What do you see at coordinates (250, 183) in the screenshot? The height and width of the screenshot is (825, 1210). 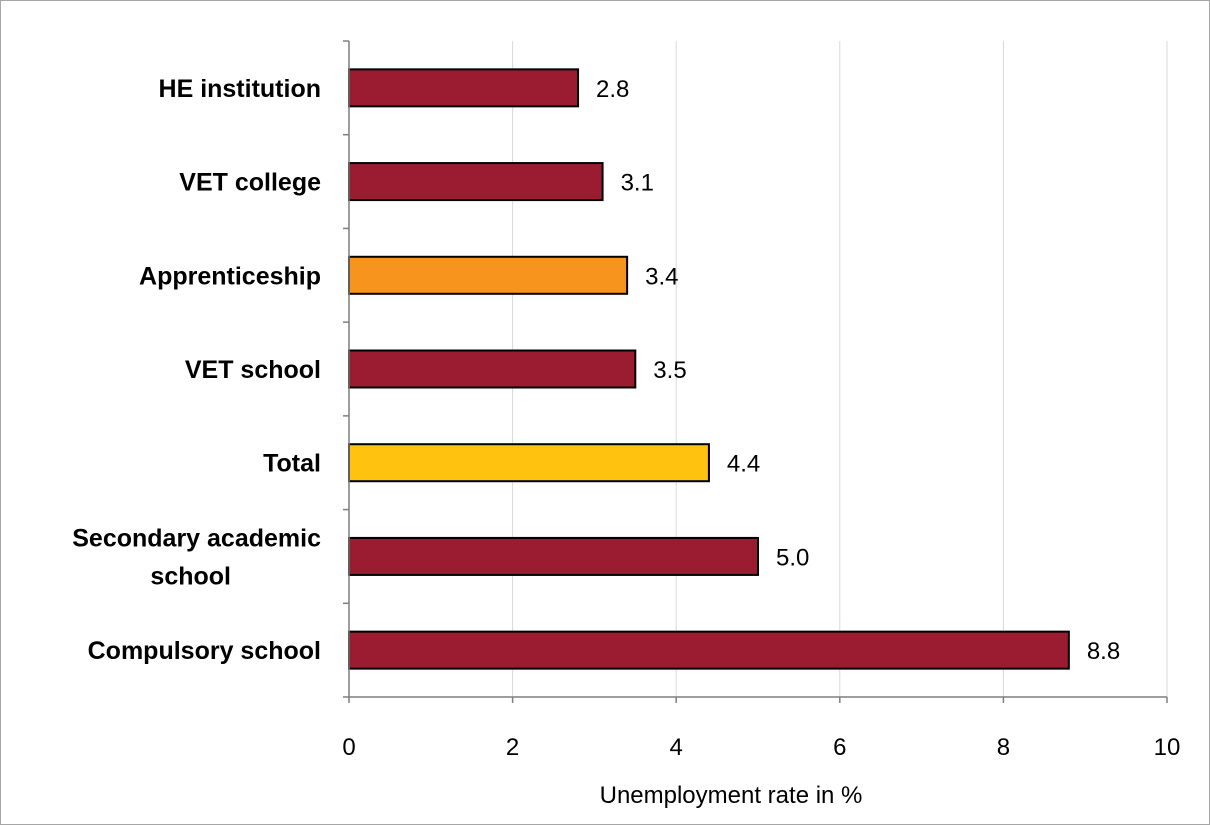 I see `category-label-1: VET college` at bounding box center [250, 183].